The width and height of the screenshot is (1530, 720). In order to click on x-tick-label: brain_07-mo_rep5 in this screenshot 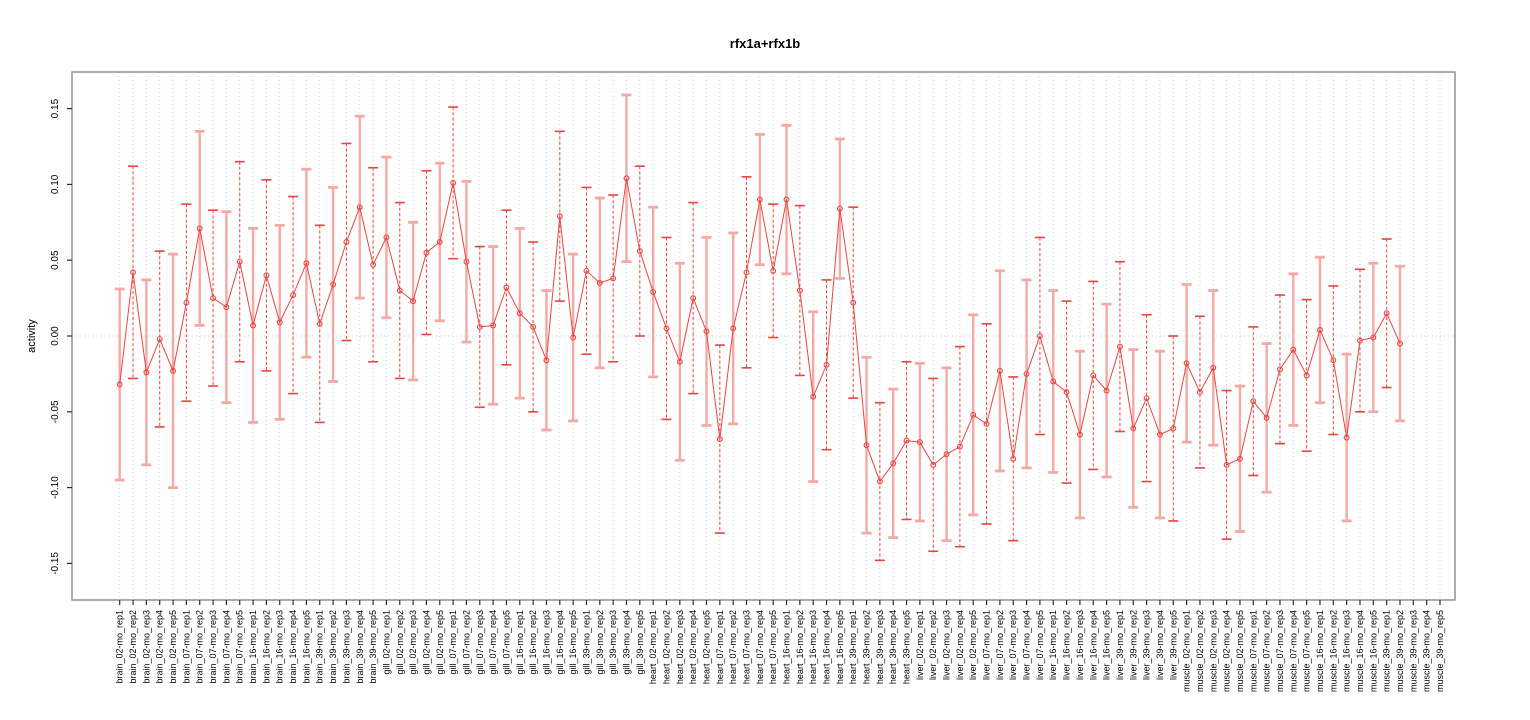, I will do `click(240, 647)`.